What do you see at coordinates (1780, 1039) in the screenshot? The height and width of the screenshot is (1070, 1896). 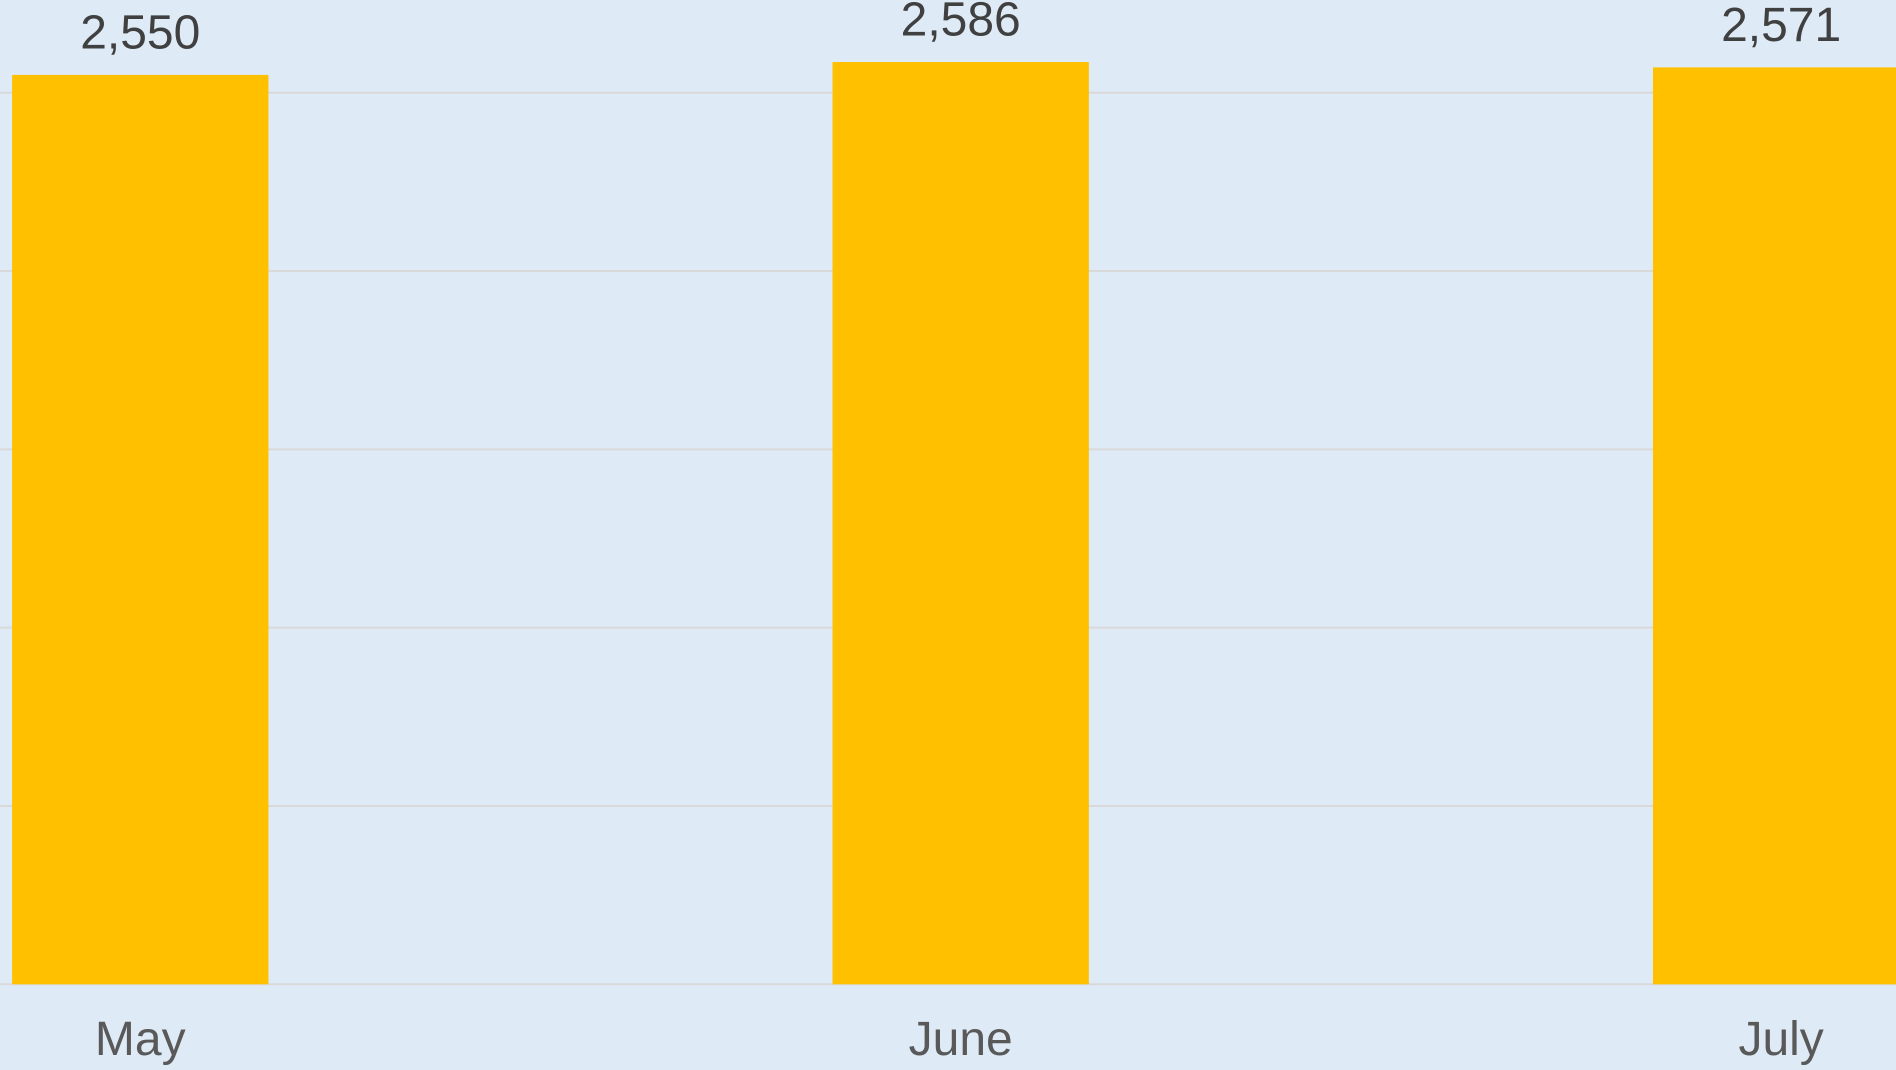 I see `x-tick-label: July` at bounding box center [1780, 1039].